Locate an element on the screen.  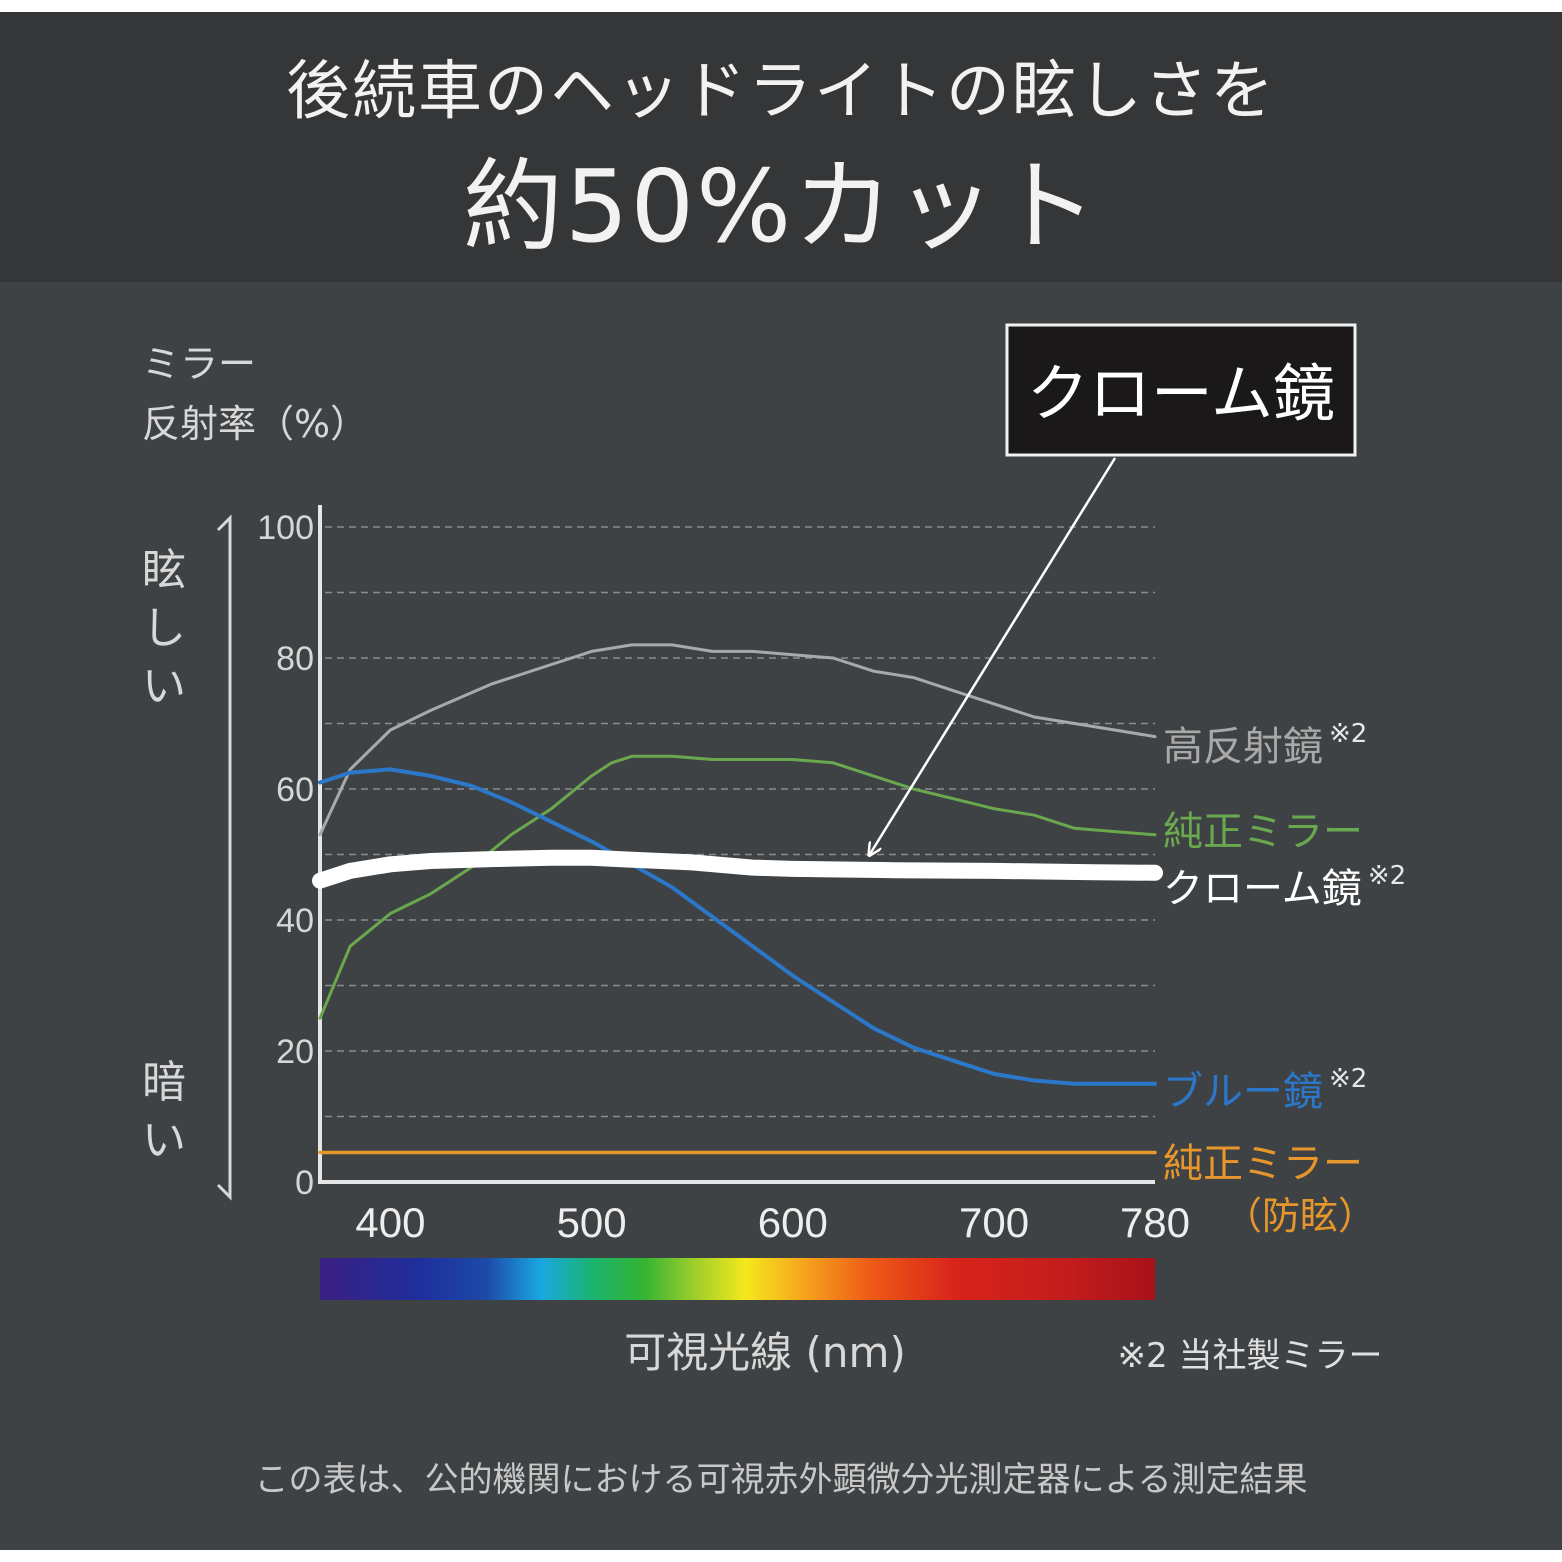
scale-bottom-label: 暗い is located at coordinates (164, 1111).